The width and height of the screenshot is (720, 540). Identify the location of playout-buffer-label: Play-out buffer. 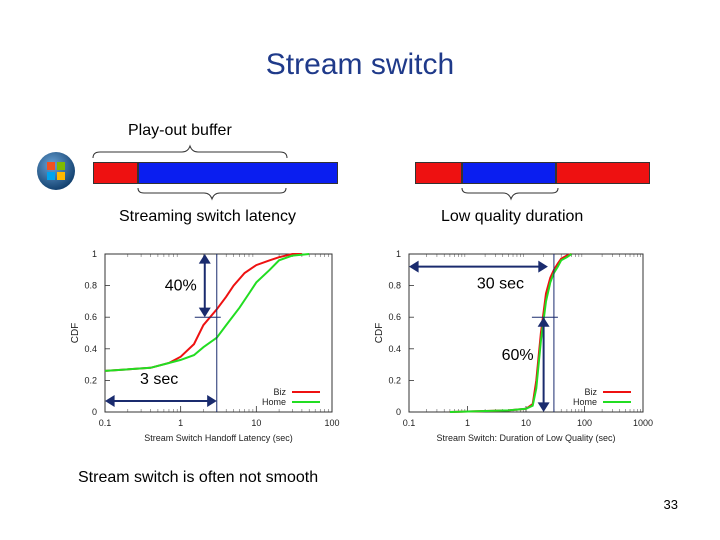
(180, 130).